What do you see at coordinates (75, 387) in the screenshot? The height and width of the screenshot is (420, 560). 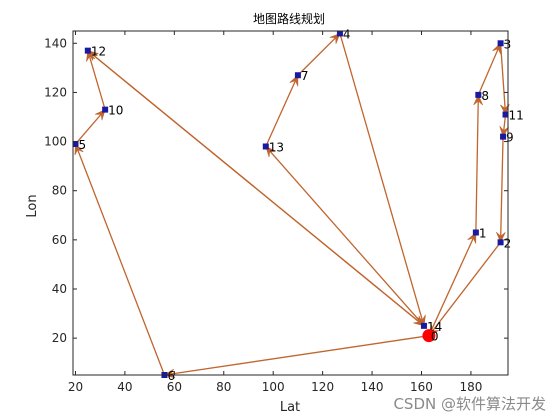 I see `x-tick-label: 20` at bounding box center [75, 387].